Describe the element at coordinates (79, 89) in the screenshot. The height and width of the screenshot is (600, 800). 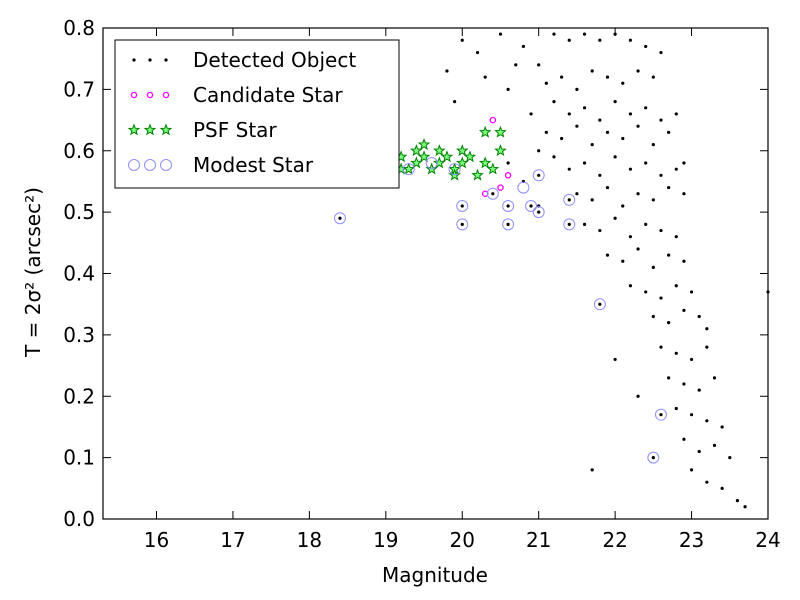
I see `y-tick-label: 0.7` at that location.